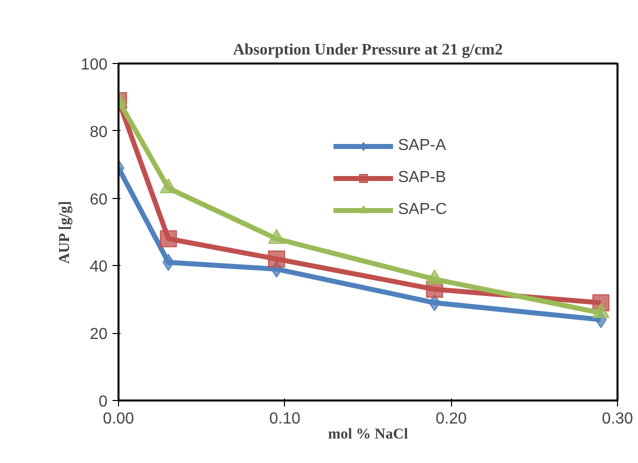 The width and height of the screenshot is (638, 463). Describe the element at coordinates (285, 419) in the screenshot. I see `x-tick-label: 0.10` at that location.